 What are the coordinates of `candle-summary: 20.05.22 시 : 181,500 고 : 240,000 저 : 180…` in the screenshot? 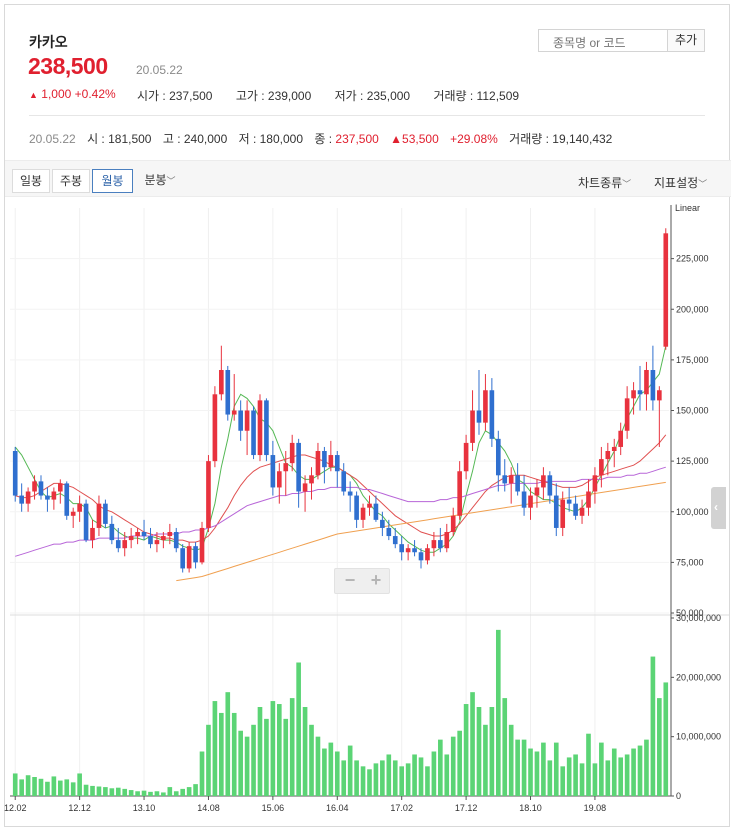 It's located at (320, 138).